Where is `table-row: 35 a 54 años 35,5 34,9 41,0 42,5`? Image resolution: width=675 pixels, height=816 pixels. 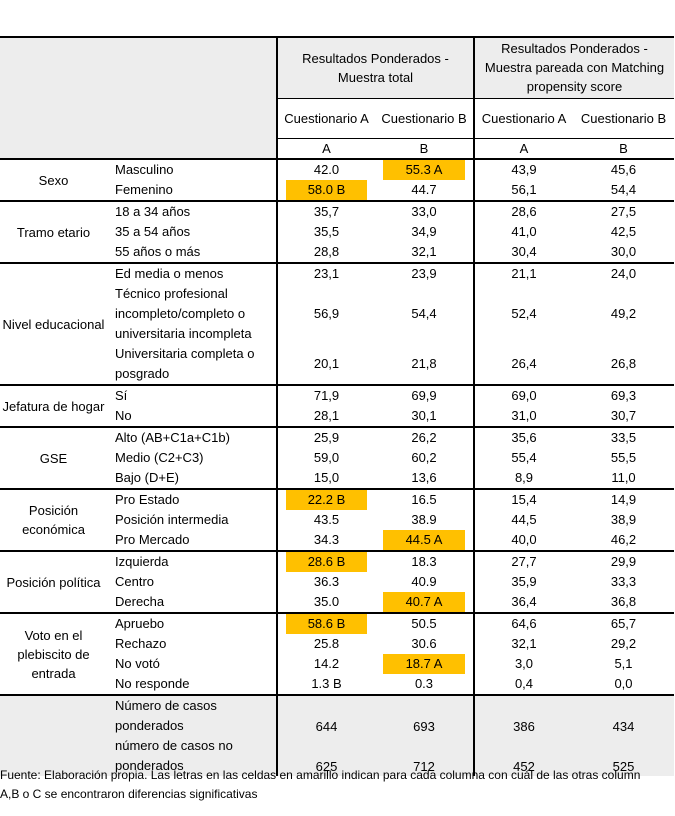
table-row: 35 a 54 años 35,5 34,9 41,0 42,5 is located at coordinates (337, 232).